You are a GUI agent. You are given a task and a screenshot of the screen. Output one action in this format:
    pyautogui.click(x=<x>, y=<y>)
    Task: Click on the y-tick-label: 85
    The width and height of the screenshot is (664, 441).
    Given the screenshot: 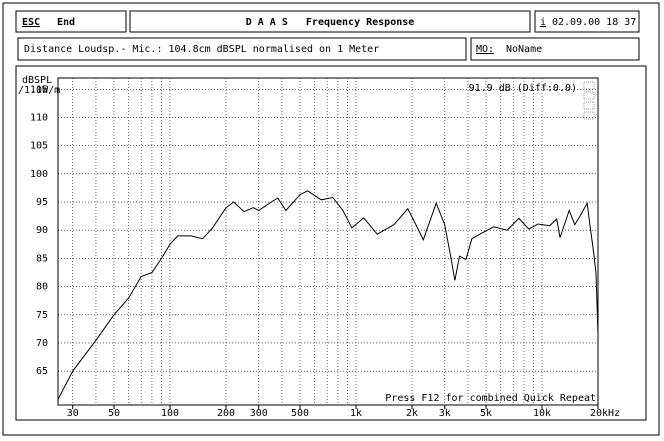 What is the action you would take?
    pyautogui.click(x=42, y=258)
    